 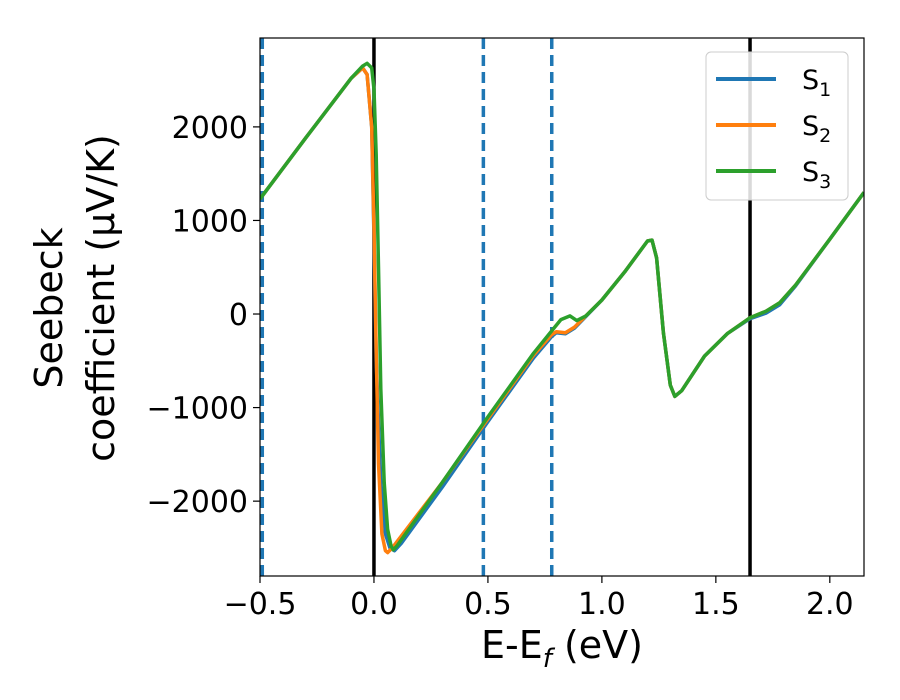 I want to click on y-tick-label: −1000, so click(x=197, y=409).